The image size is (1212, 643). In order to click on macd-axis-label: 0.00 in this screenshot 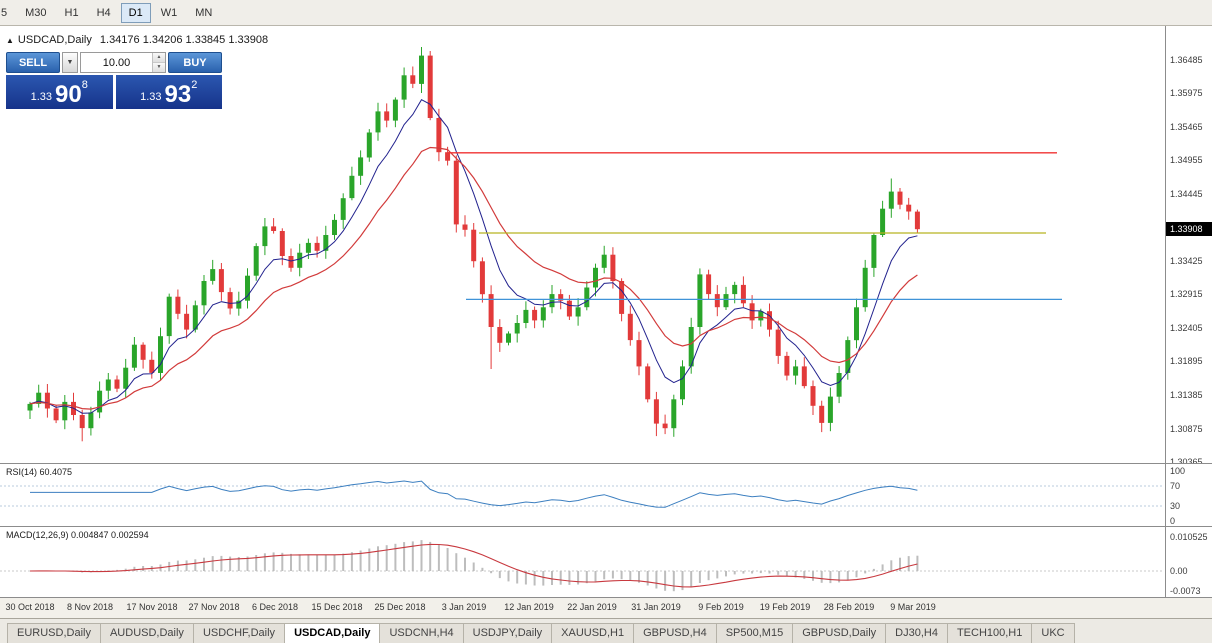, I will do `click(1179, 570)`.